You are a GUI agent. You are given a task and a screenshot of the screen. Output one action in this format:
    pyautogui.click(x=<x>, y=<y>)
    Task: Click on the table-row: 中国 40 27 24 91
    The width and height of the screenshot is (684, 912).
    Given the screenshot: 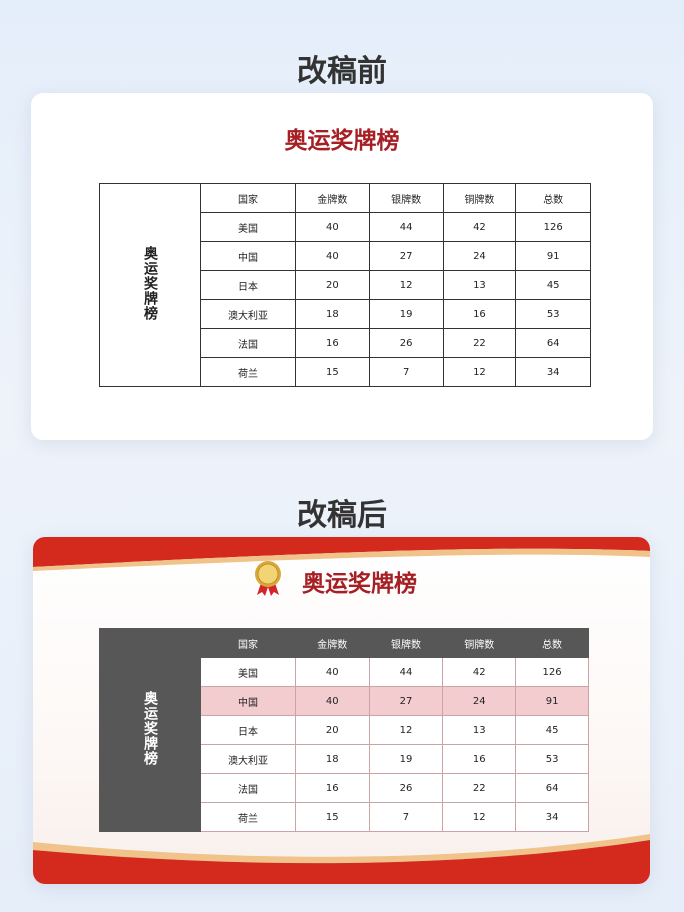 What is the action you would take?
    pyautogui.click(x=344, y=701)
    